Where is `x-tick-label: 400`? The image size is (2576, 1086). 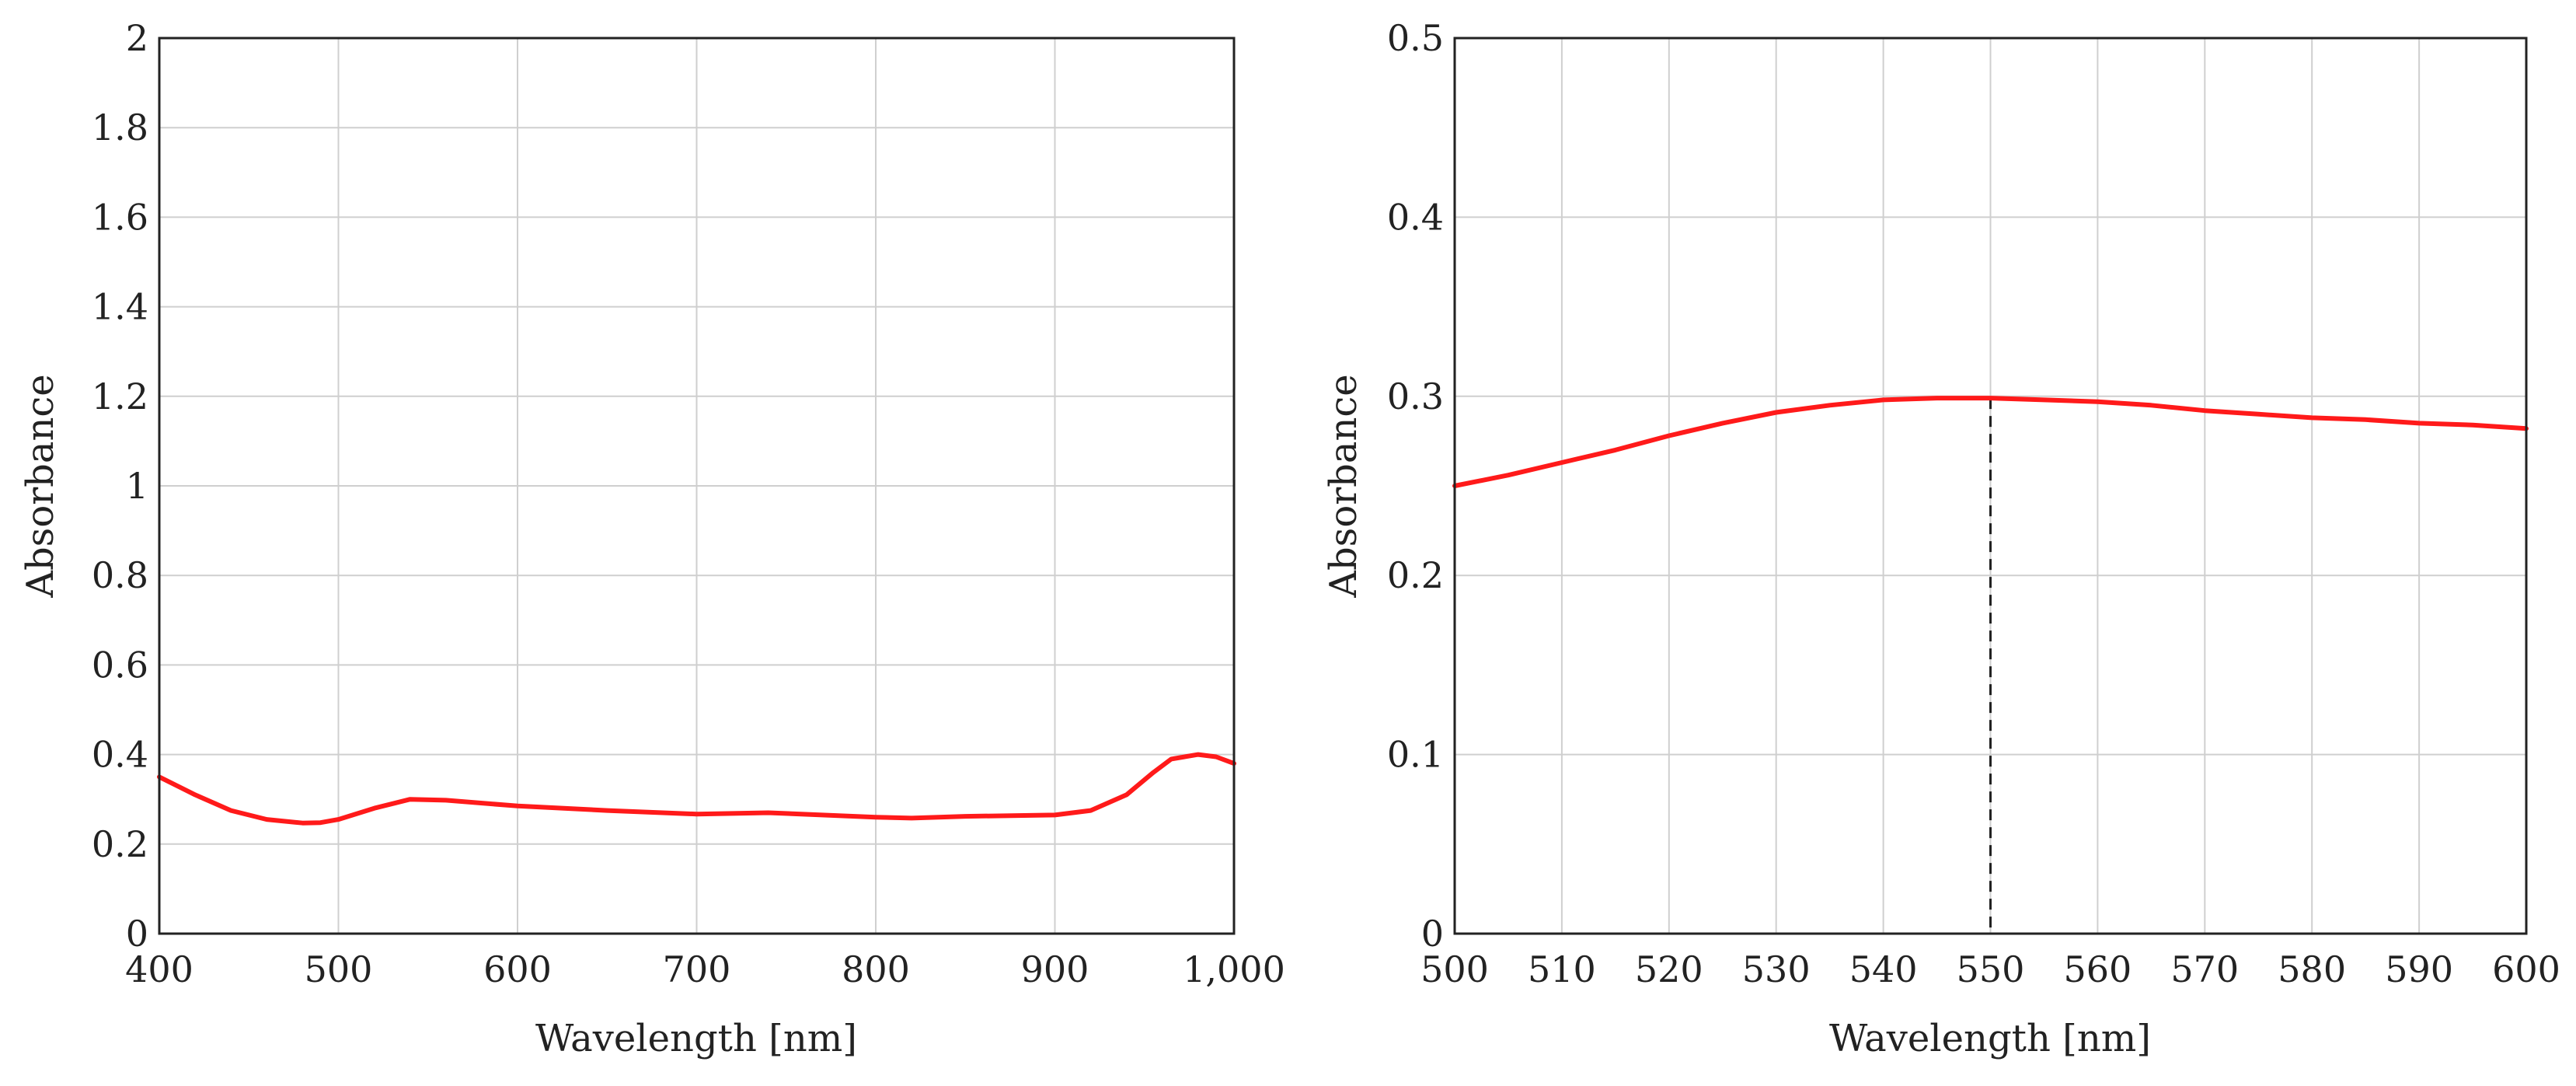 x-tick-label: 400 is located at coordinates (159, 969).